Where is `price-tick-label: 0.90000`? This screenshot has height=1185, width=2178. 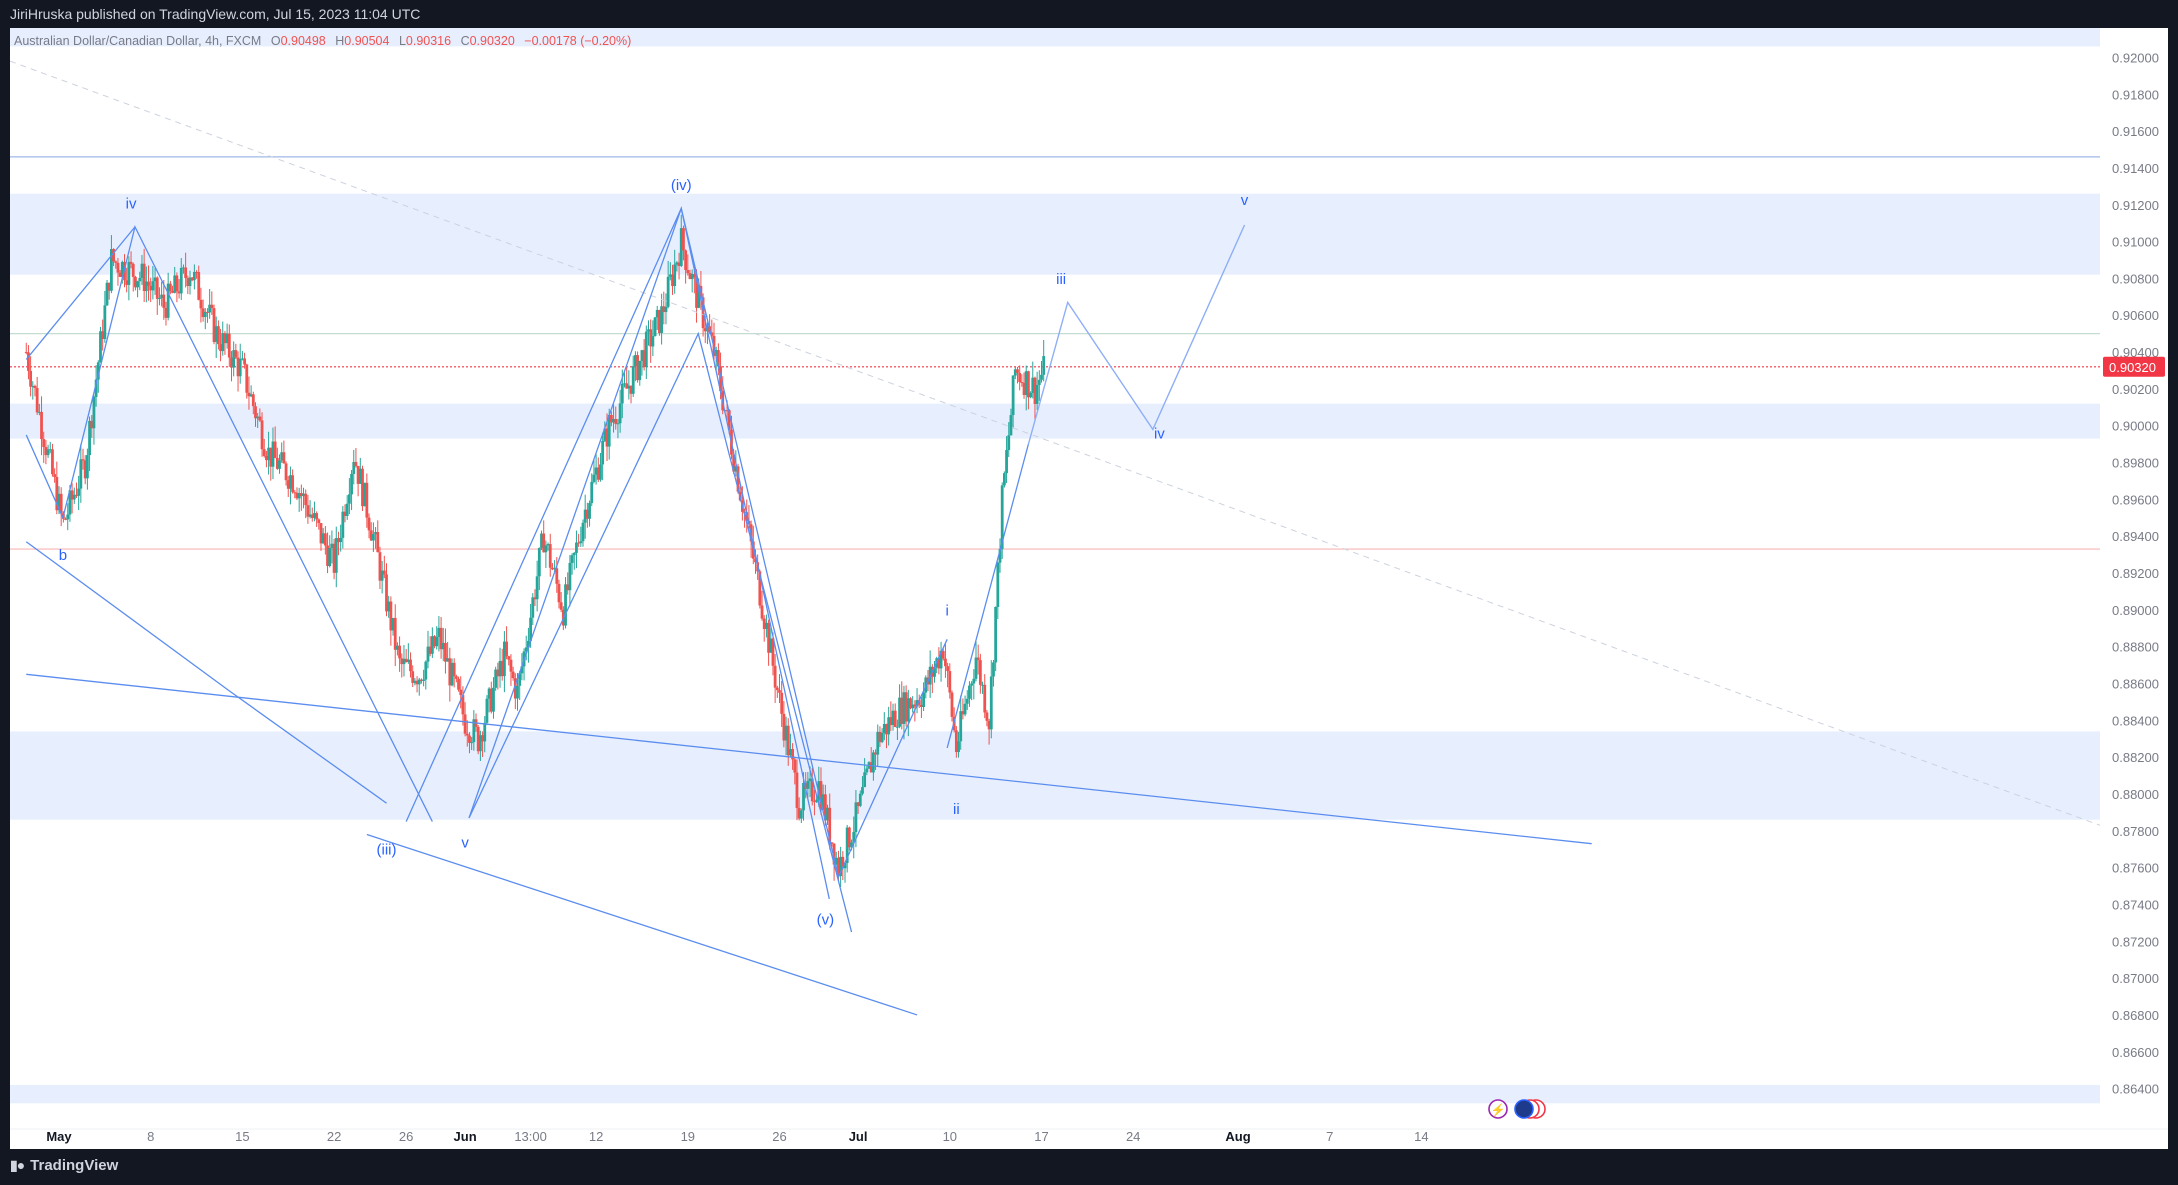
price-tick-label: 0.90000 is located at coordinates (2135, 426).